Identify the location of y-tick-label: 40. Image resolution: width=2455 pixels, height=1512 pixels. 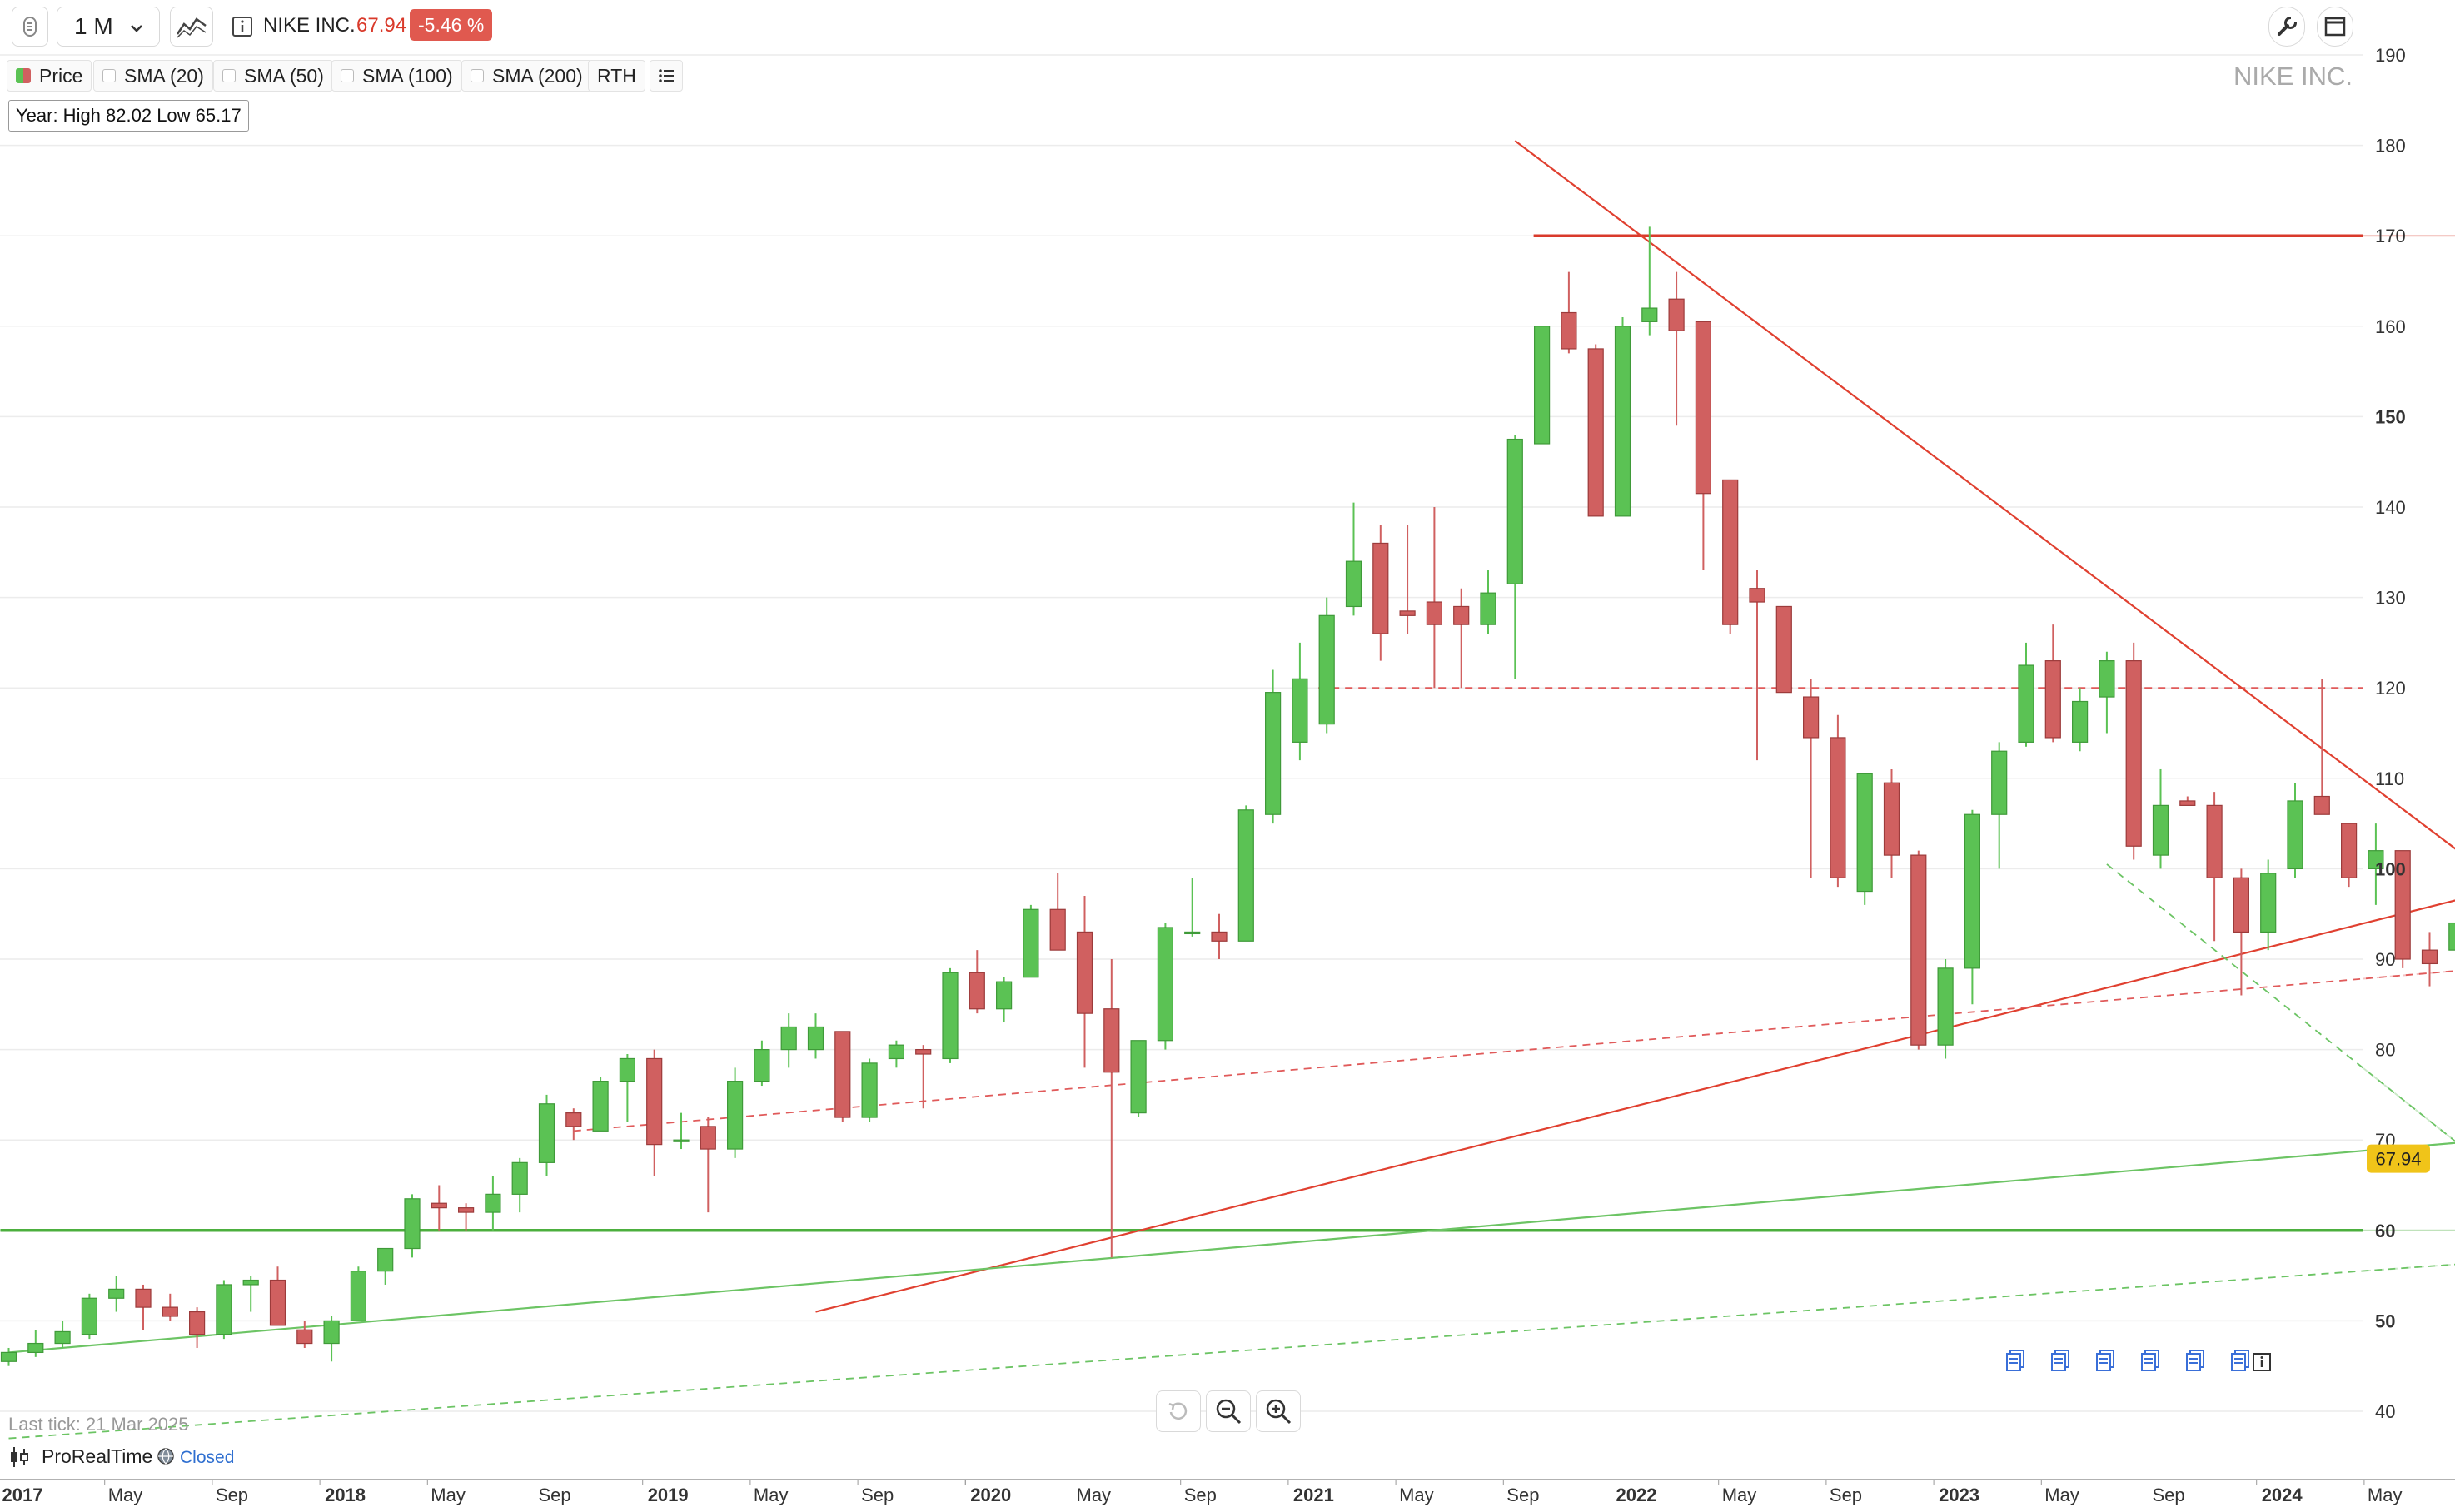
(2385, 1411).